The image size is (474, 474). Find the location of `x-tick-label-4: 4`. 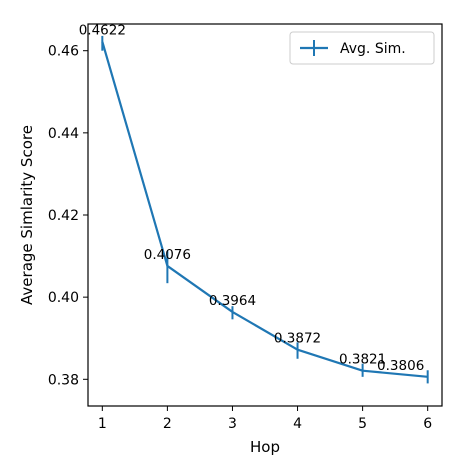

x-tick-label-4: 4 is located at coordinates (297, 424).